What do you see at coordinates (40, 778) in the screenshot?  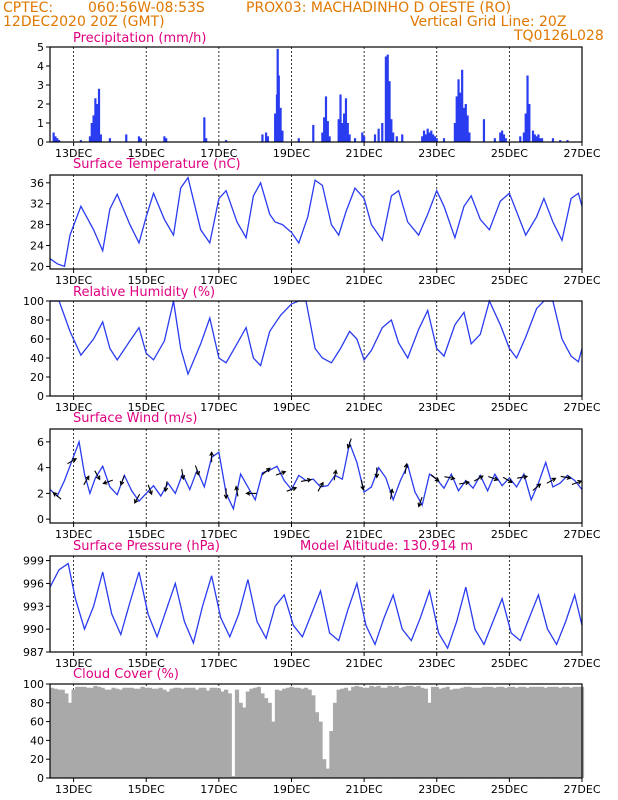 I see `cloud-ytick-0: 0` at bounding box center [40, 778].